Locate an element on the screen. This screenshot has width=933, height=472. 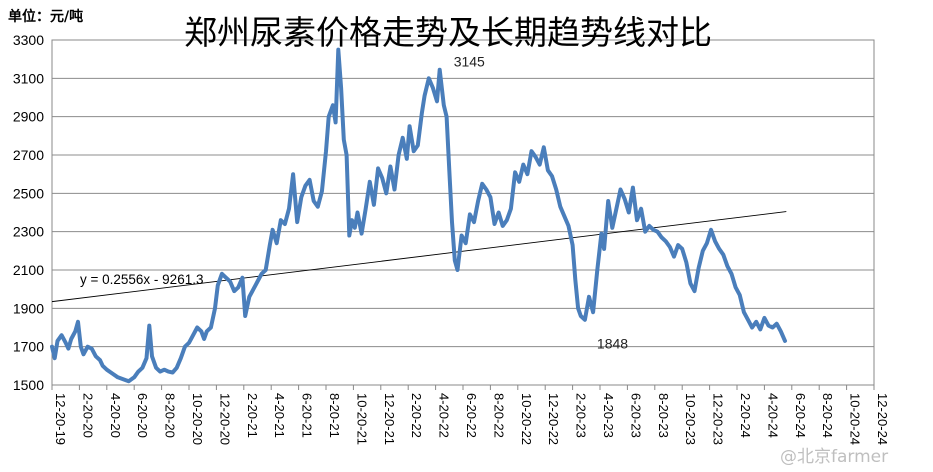
x-tick-label: 8-20-21 is located at coordinates (334, 415).